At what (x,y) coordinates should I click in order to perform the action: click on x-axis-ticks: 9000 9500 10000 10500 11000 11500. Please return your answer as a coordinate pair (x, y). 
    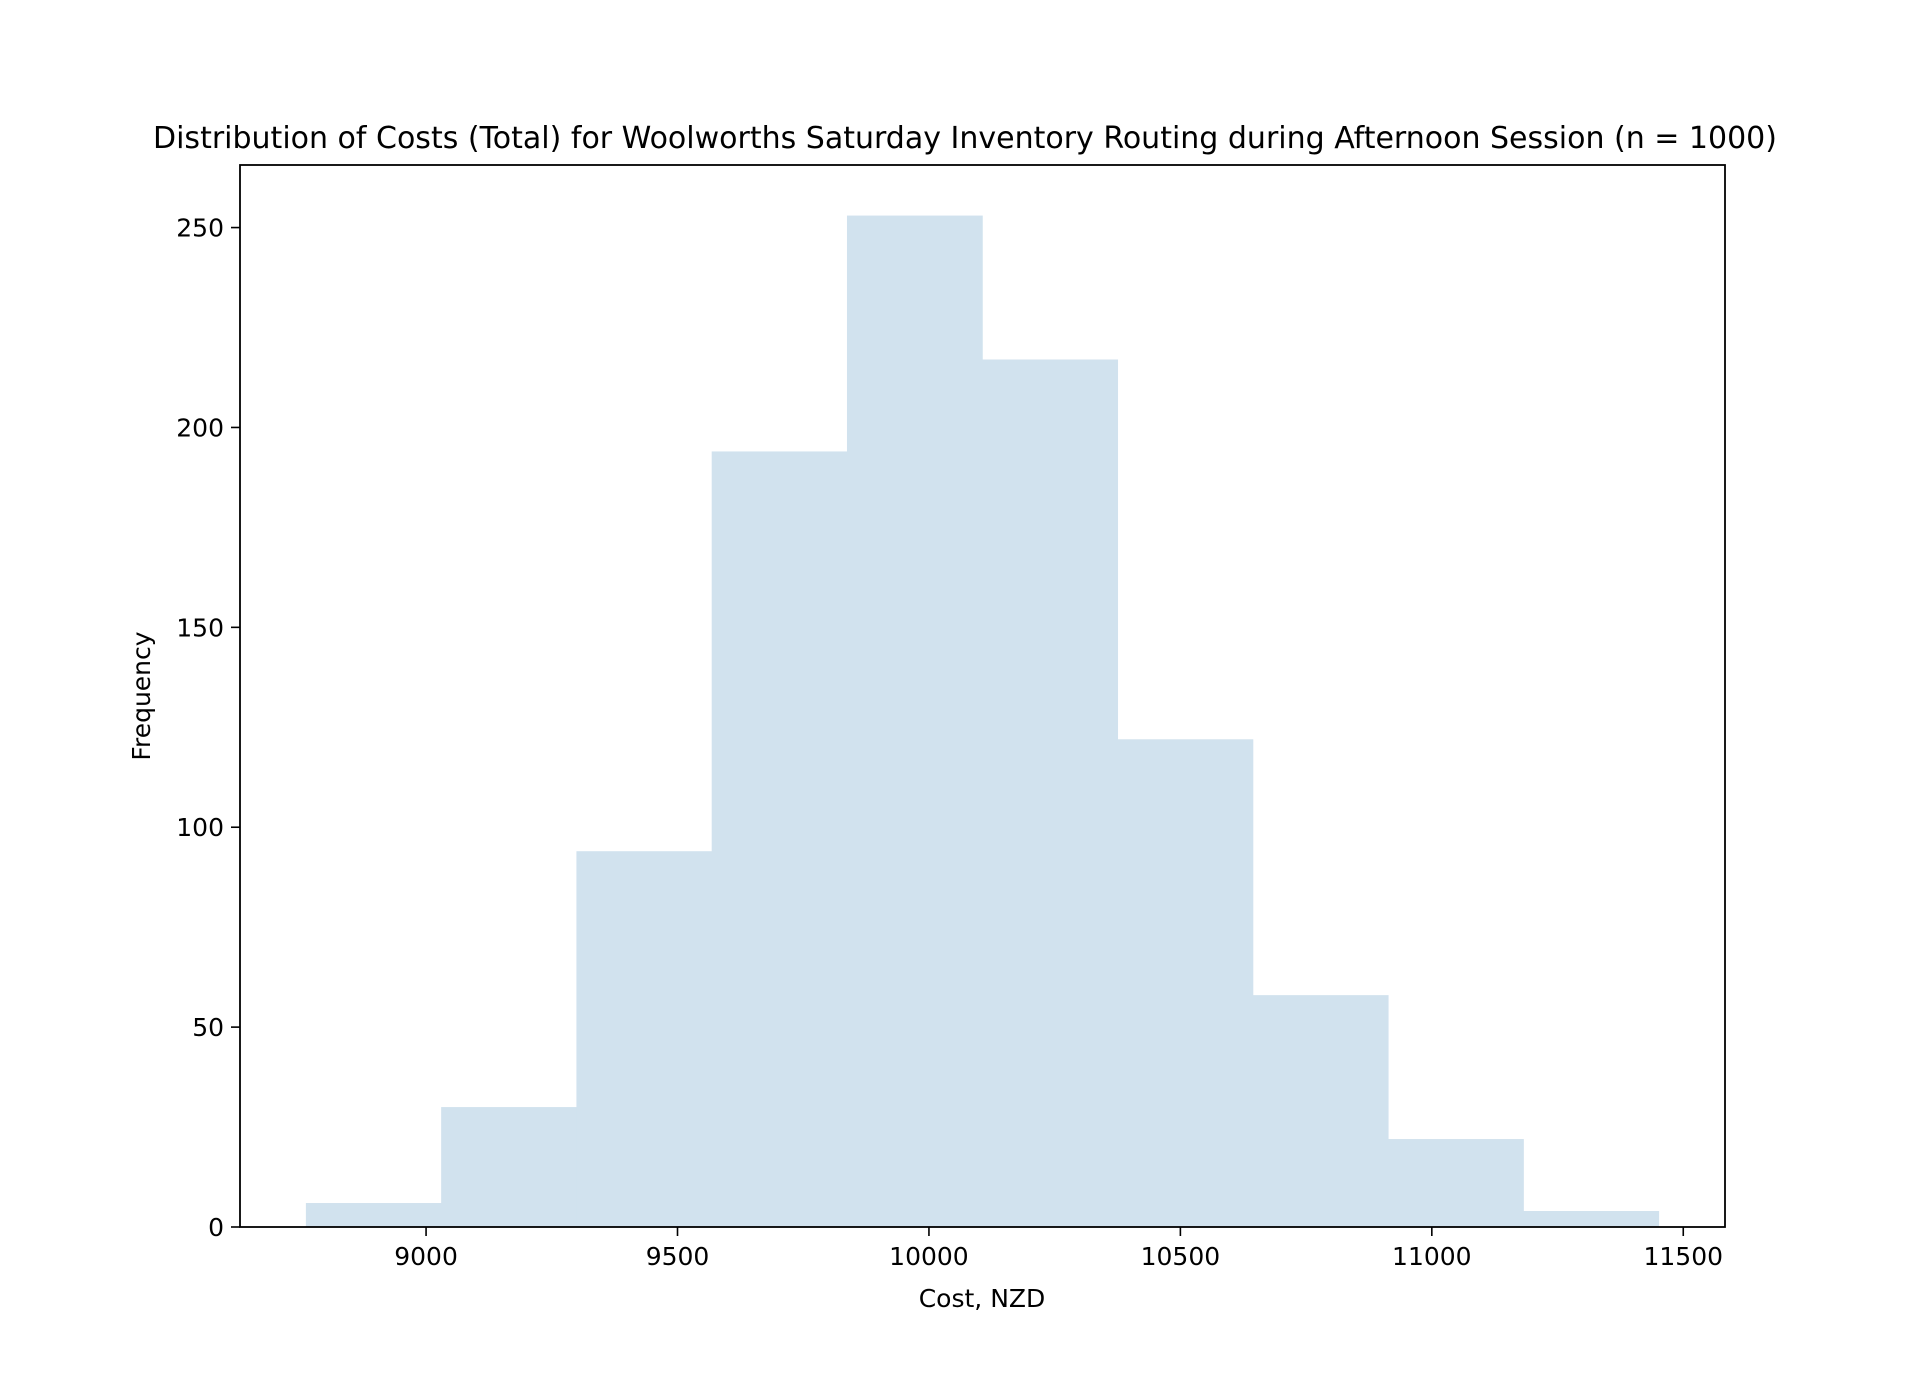
    Looking at the image, I should click on (1058, 1249).